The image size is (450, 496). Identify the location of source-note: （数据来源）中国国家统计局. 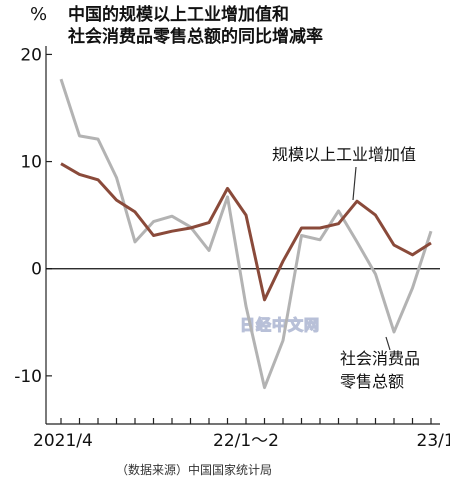
(194, 469).